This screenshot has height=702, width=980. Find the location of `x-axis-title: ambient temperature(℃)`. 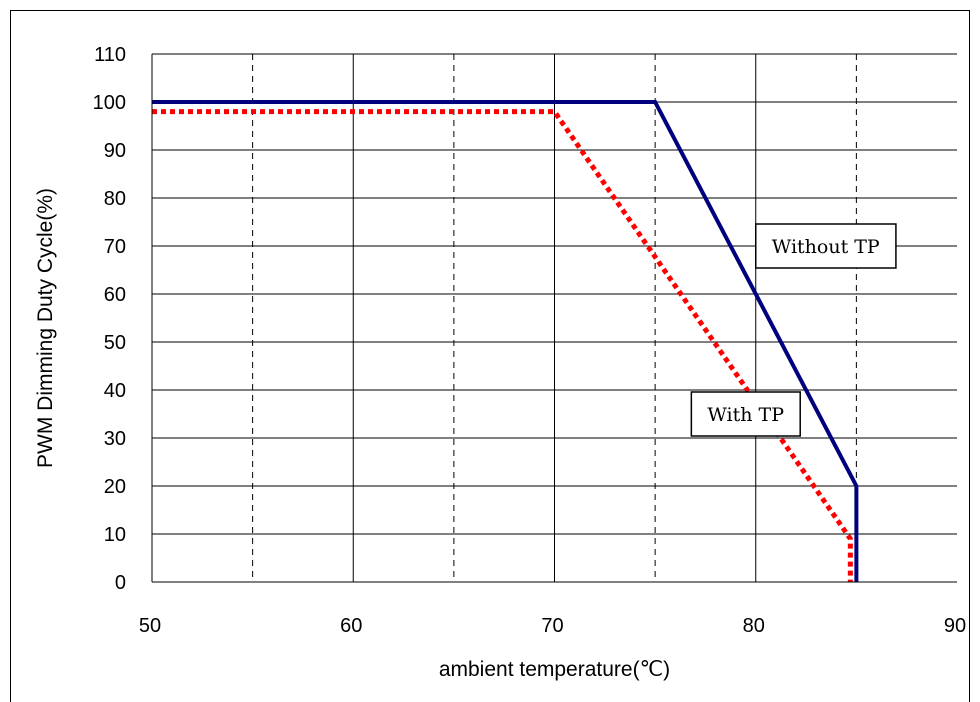

x-axis-title: ambient temperature(℃) is located at coordinates (554, 669).